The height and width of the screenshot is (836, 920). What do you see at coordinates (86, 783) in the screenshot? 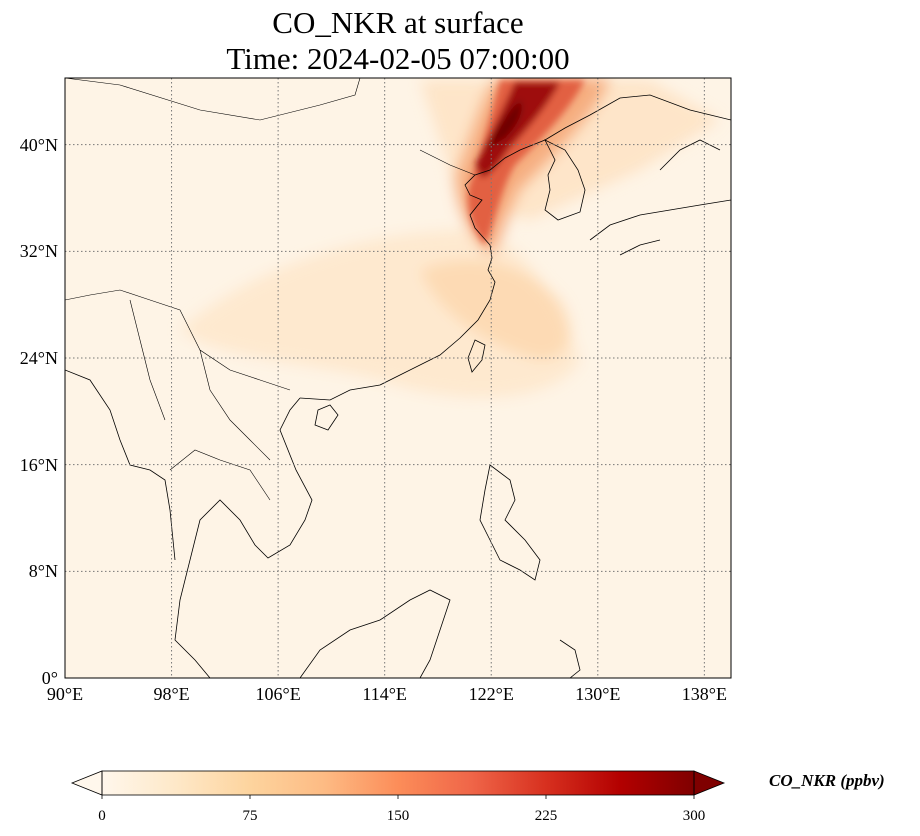
I see `colorbar-extend-min` at bounding box center [86, 783].